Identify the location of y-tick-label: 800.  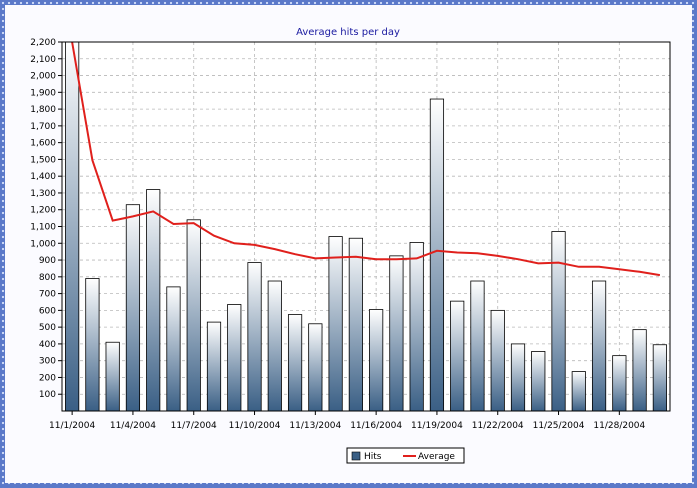
(47, 278).